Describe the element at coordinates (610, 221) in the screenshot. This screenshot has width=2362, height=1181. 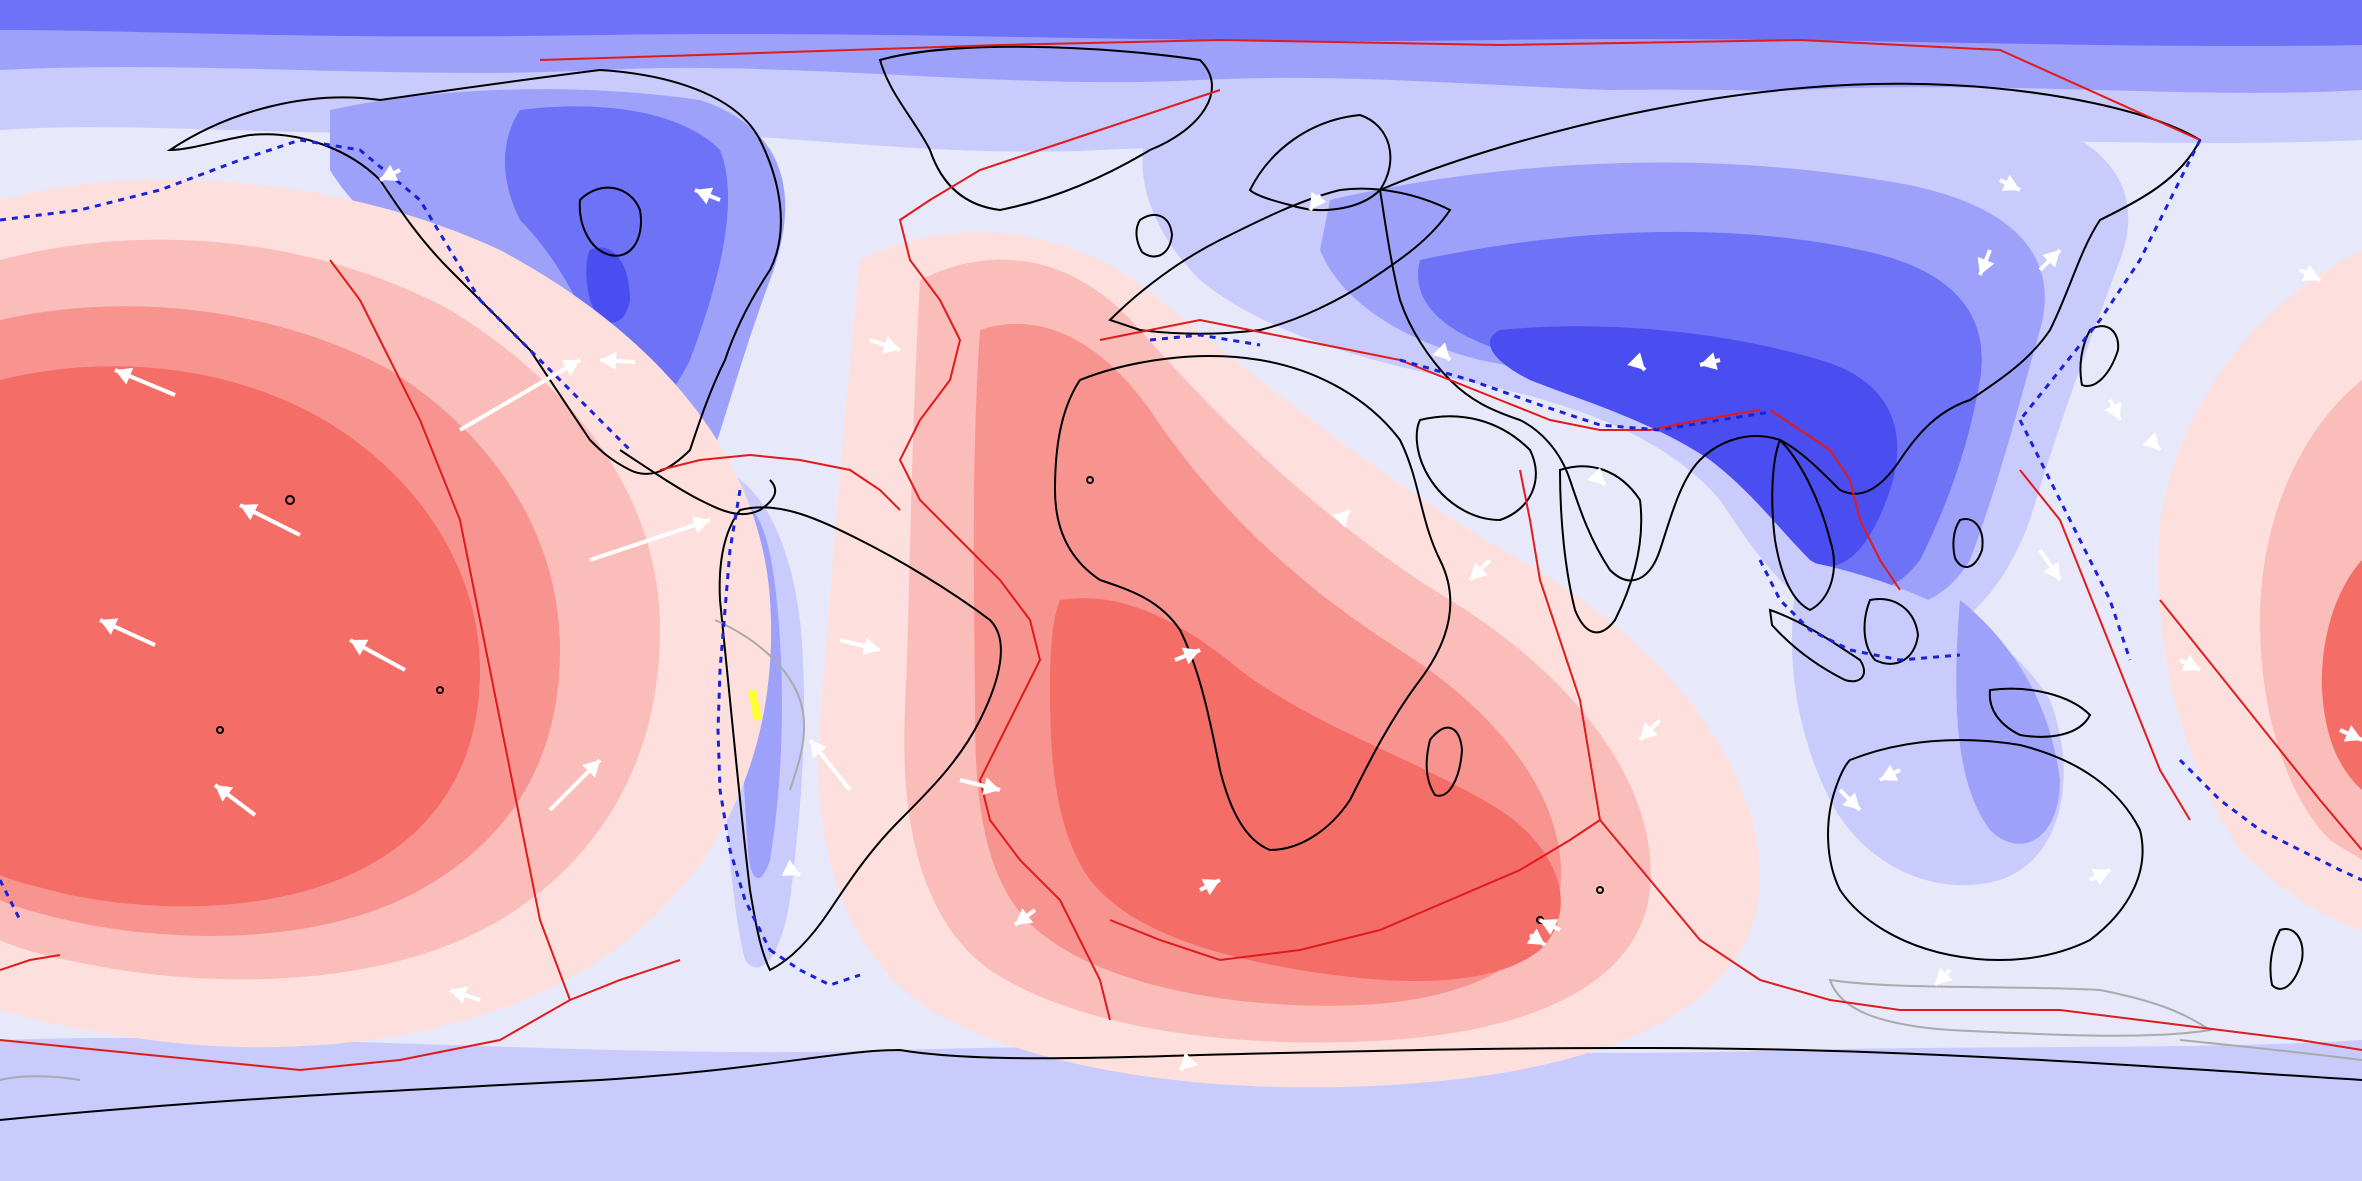
I see `coast-hudson-bay` at that location.